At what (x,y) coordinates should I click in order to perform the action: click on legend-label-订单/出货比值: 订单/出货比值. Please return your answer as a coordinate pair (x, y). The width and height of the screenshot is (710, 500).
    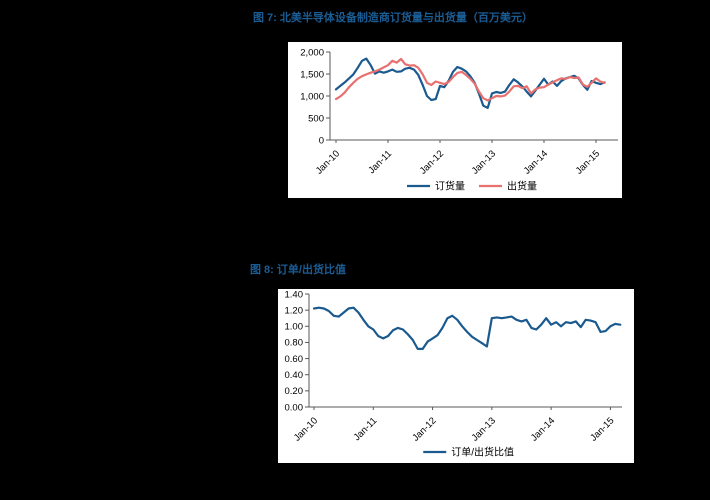
    Looking at the image, I should click on (482, 452).